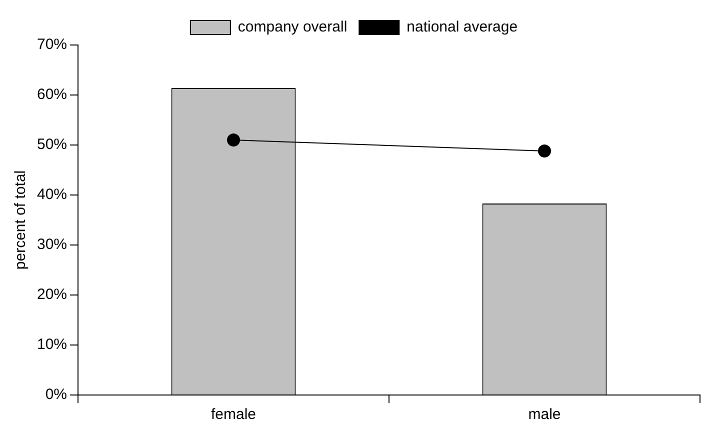  I want to click on x-tick-label: male, so click(544, 415).